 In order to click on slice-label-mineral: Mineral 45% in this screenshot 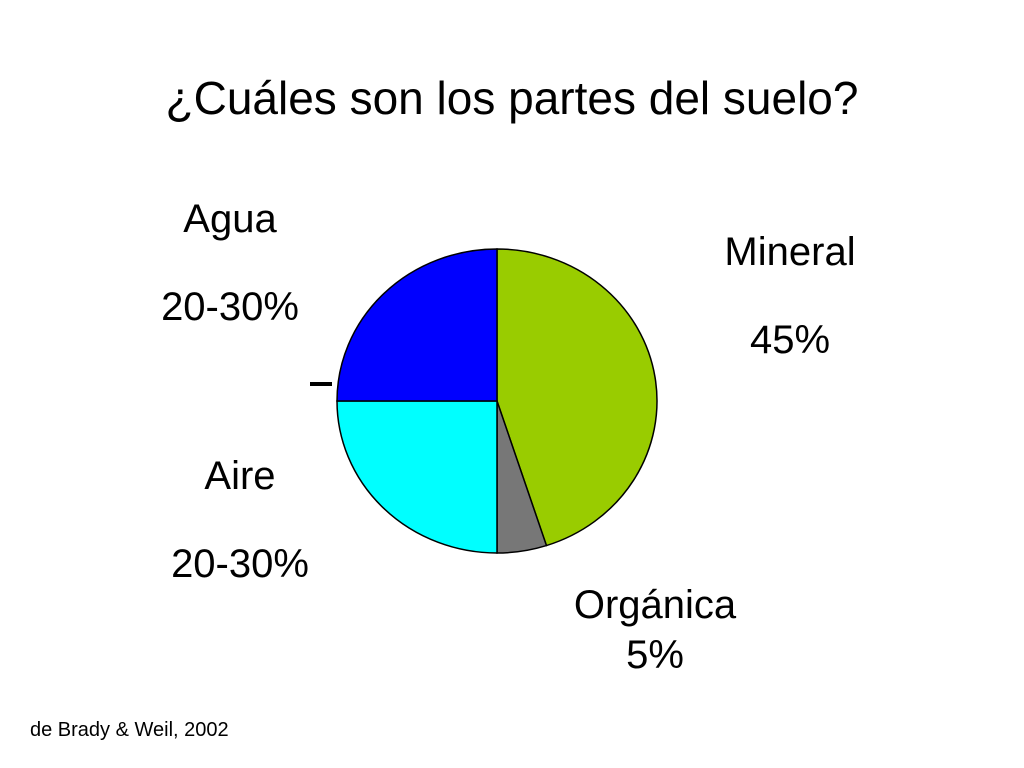, I will do `click(790, 296)`.